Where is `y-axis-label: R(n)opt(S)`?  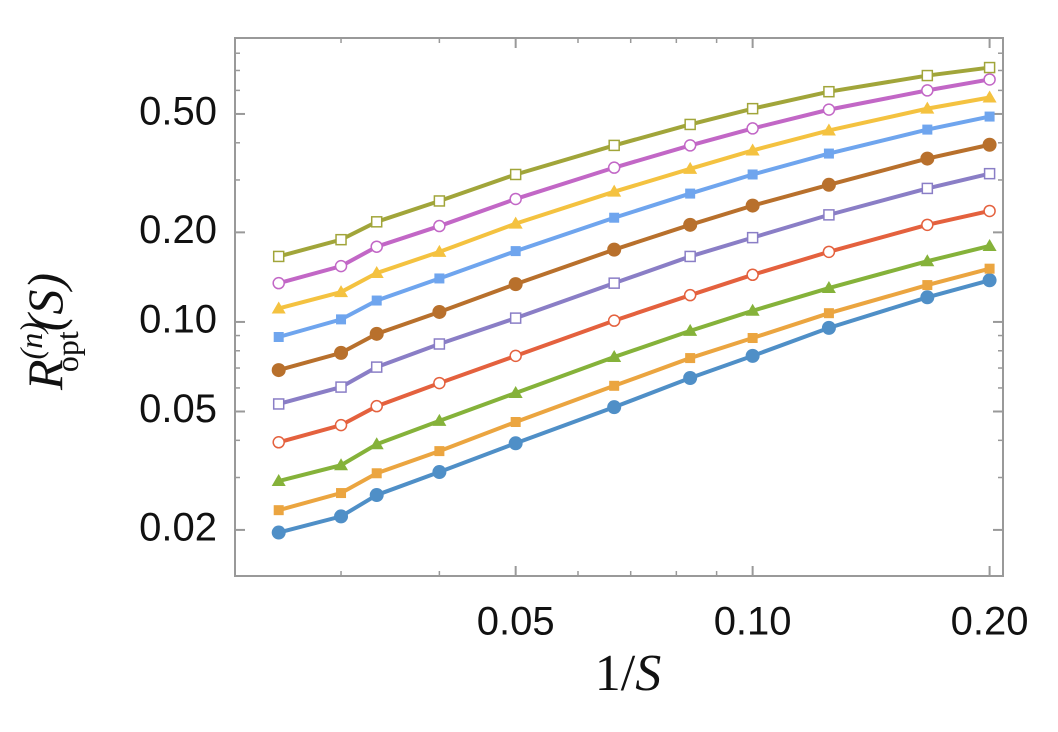 y-axis-label: R(n)opt(S) is located at coordinates (49, 332).